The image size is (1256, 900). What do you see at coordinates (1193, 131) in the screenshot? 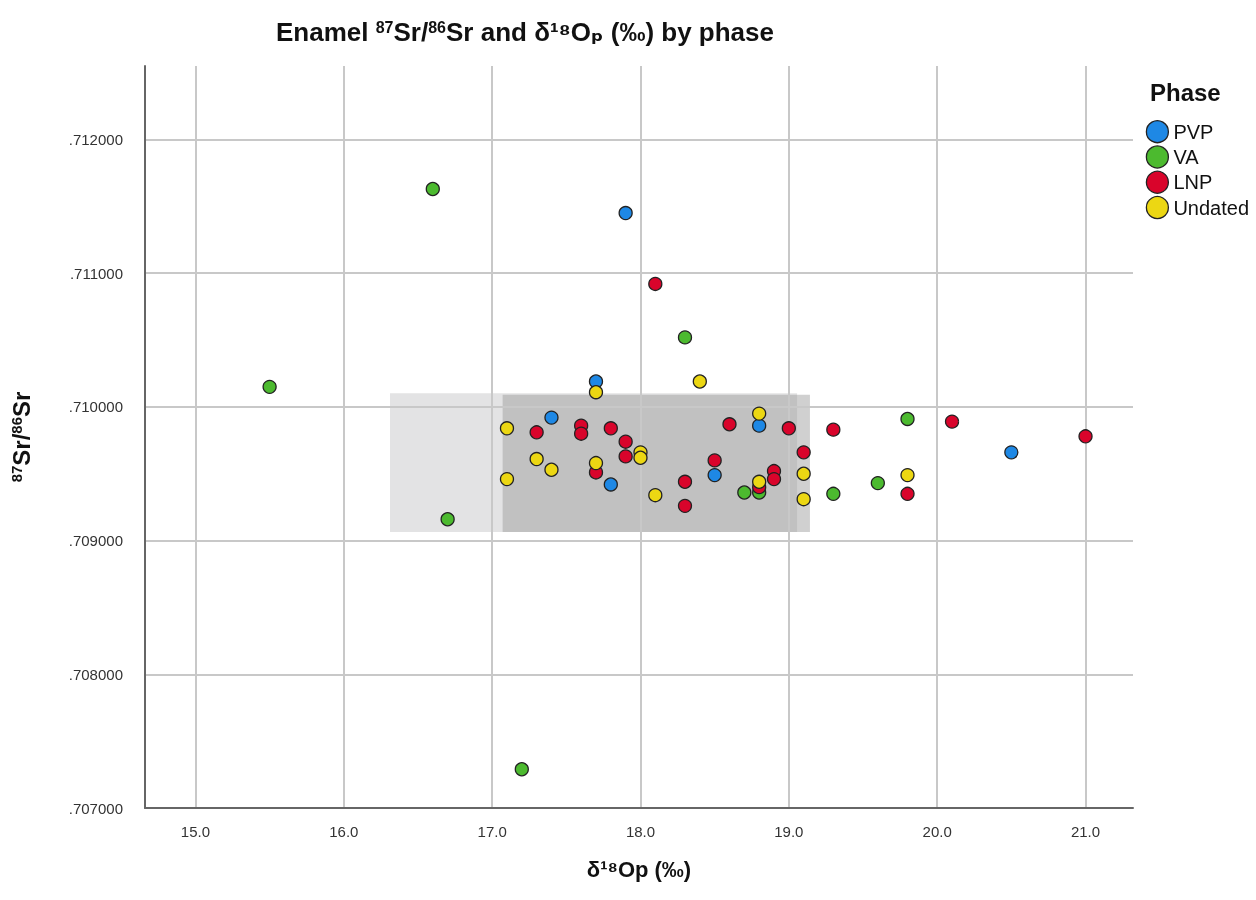
I see `legend-label: PVP` at bounding box center [1193, 131].